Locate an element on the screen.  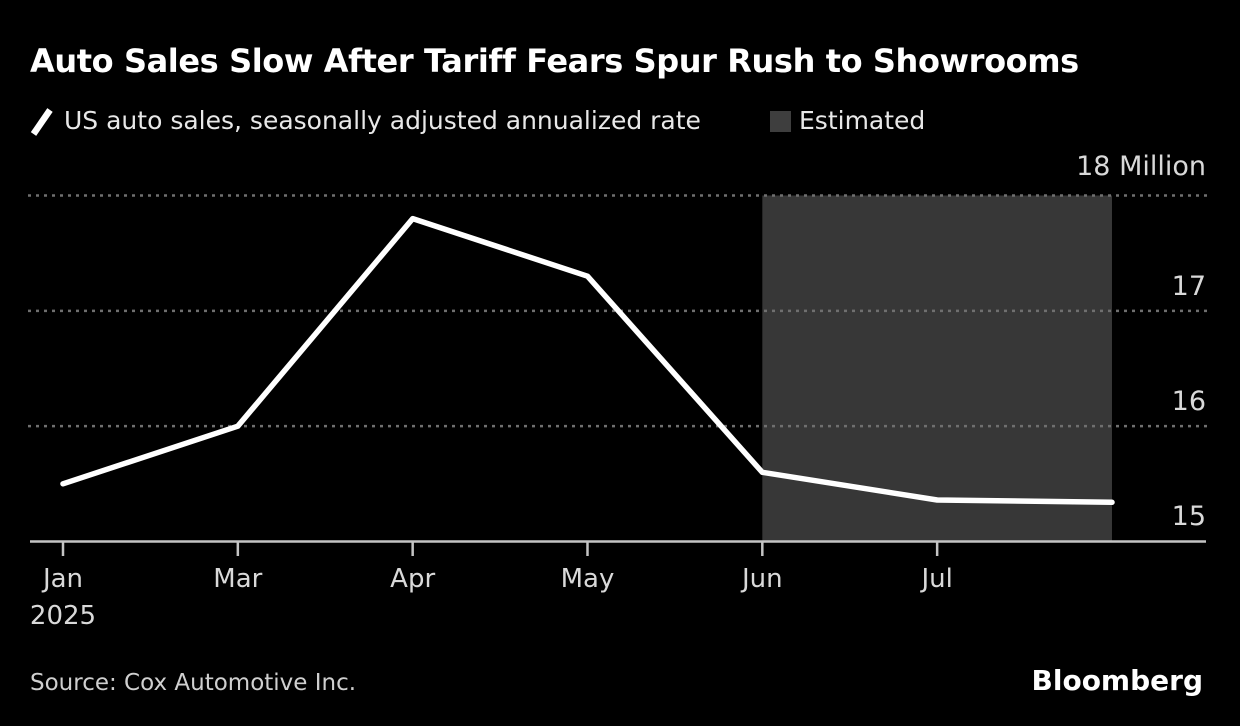
y-axis-label-18-million: 18 Million is located at coordinates (1141, 166).